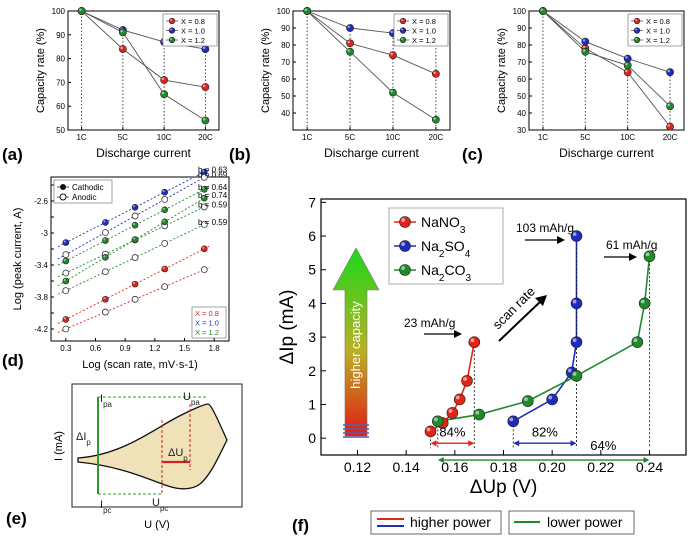  I want to click on legend-label-sub2: 3, so click(468, 278).